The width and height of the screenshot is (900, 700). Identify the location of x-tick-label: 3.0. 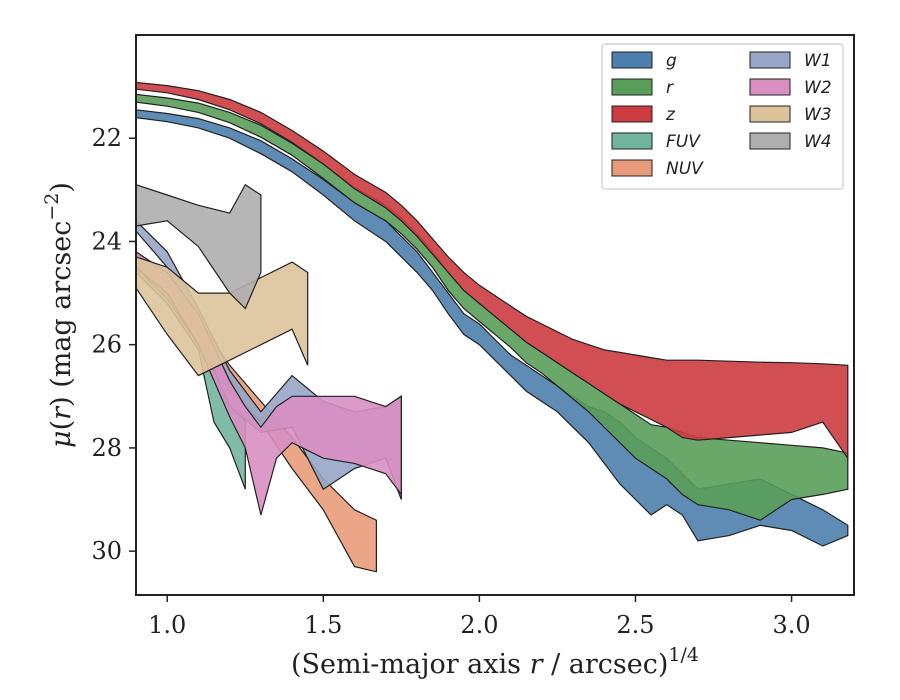
(791, 625).